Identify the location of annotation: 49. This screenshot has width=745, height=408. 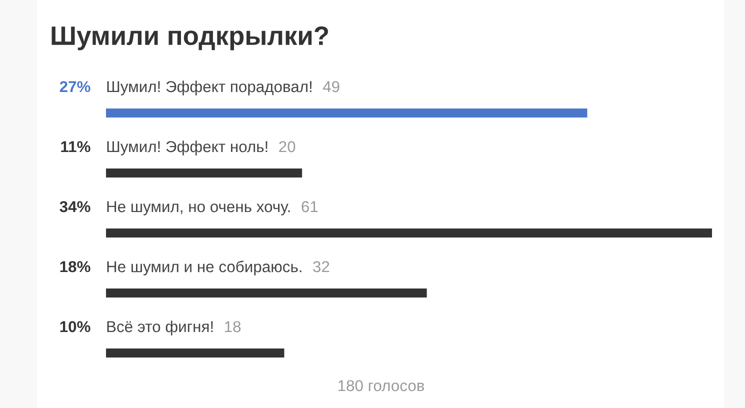
(331, 86).